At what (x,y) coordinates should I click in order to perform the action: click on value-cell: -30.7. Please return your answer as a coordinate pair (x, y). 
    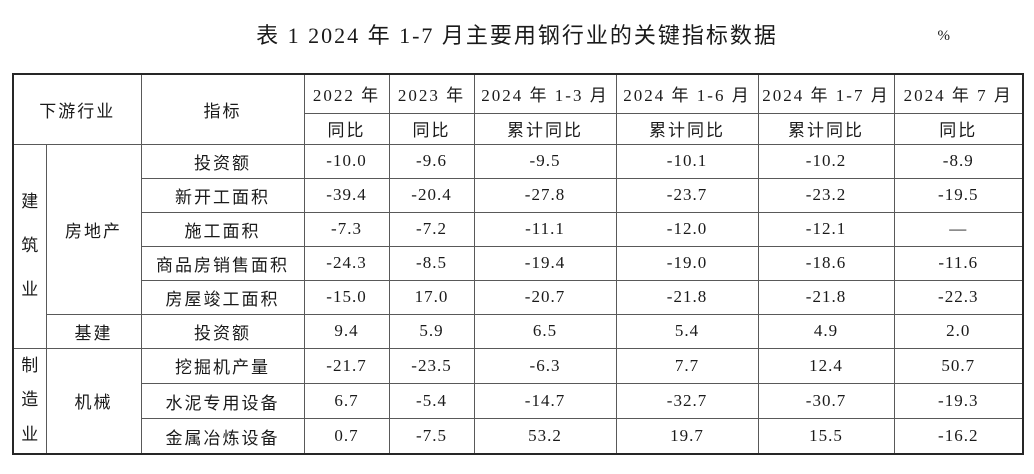
    Looking at the image, I should click on (826, 401).